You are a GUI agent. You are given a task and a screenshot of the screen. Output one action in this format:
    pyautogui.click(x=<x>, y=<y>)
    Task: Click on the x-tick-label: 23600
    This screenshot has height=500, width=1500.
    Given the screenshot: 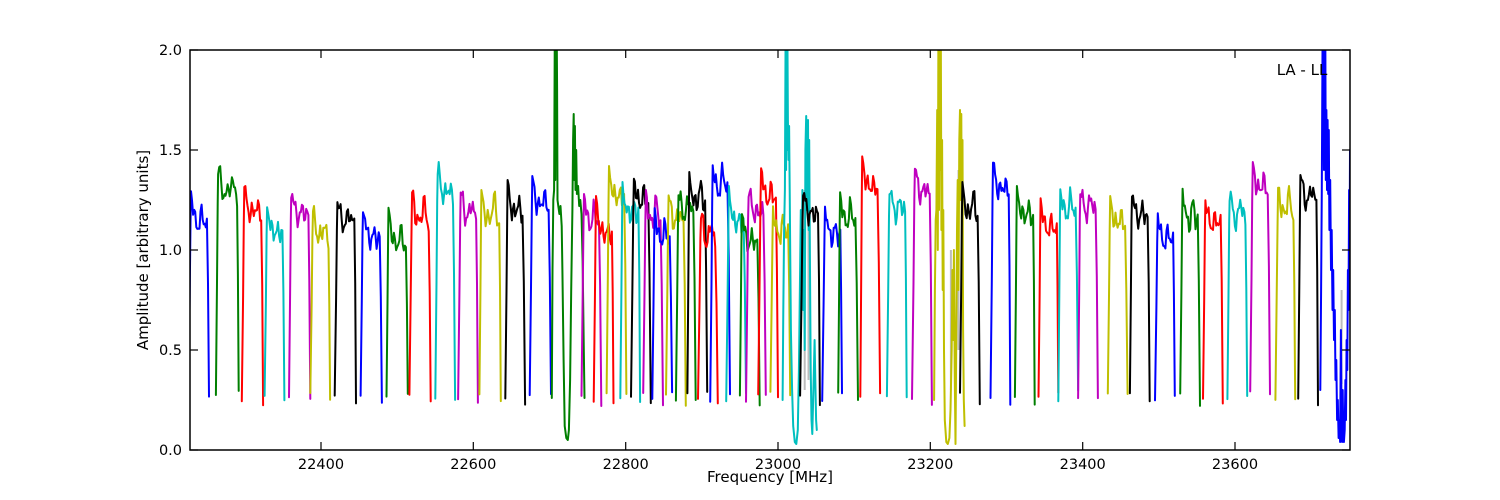 What is the action you would take?
    pyautogui.click(x=1235, y=465)
    